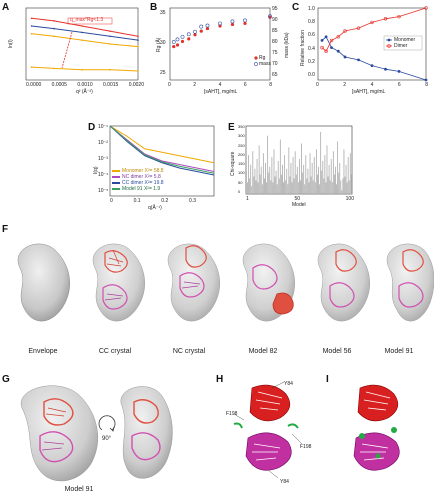 The width and height of the screenshot is (434, 499). What do you see at coordinates (311, 35) in the screenshot?
I see `chart-c-ytick: 0.6` at bounding box center [311, 35].